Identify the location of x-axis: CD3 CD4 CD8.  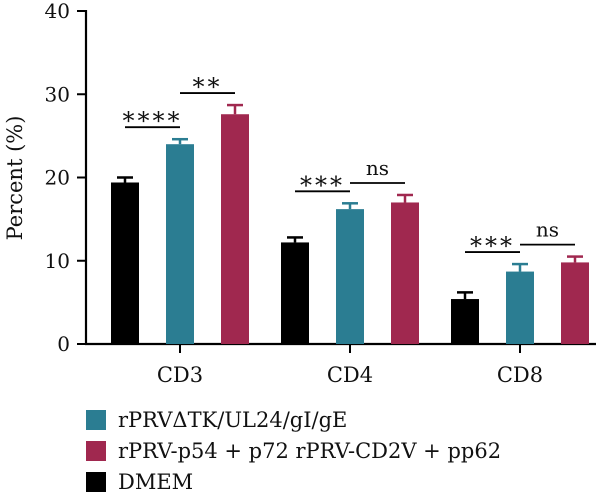
(340, 364).